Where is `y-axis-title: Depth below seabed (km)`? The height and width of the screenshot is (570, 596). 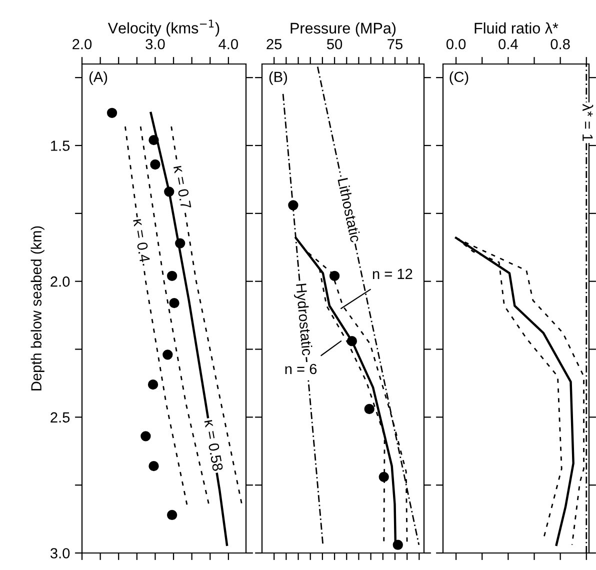 y-axis-title: Depth below seabed (km) is located at coordinates (37, 308).